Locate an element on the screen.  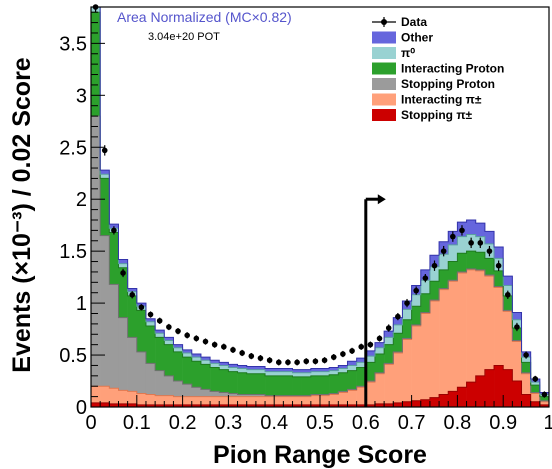
x-tick-label: 0.7 is located at coordinates (412, 423).